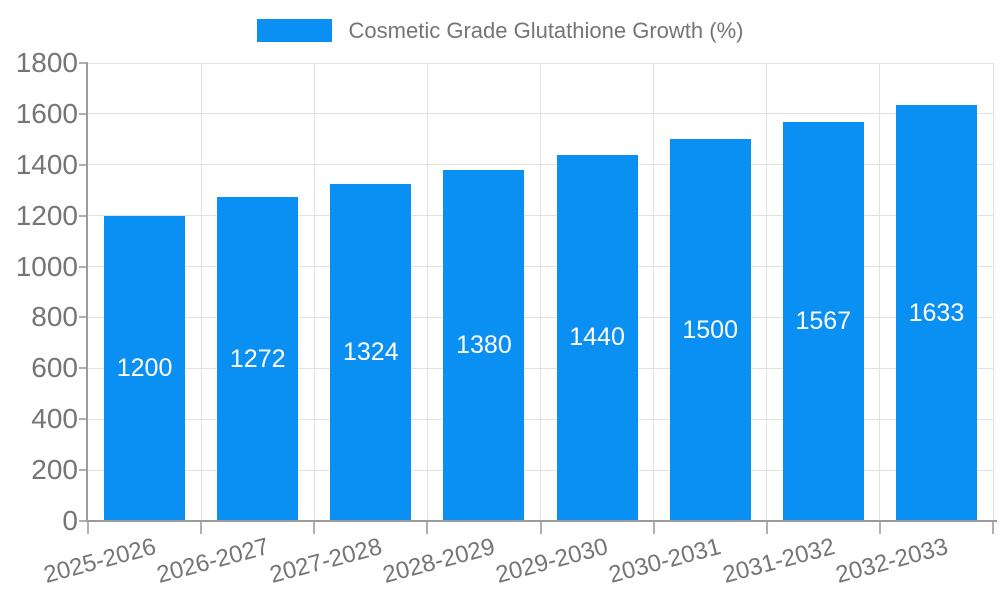  I want to click on bar-value-label: 1633, so click(936, 312).